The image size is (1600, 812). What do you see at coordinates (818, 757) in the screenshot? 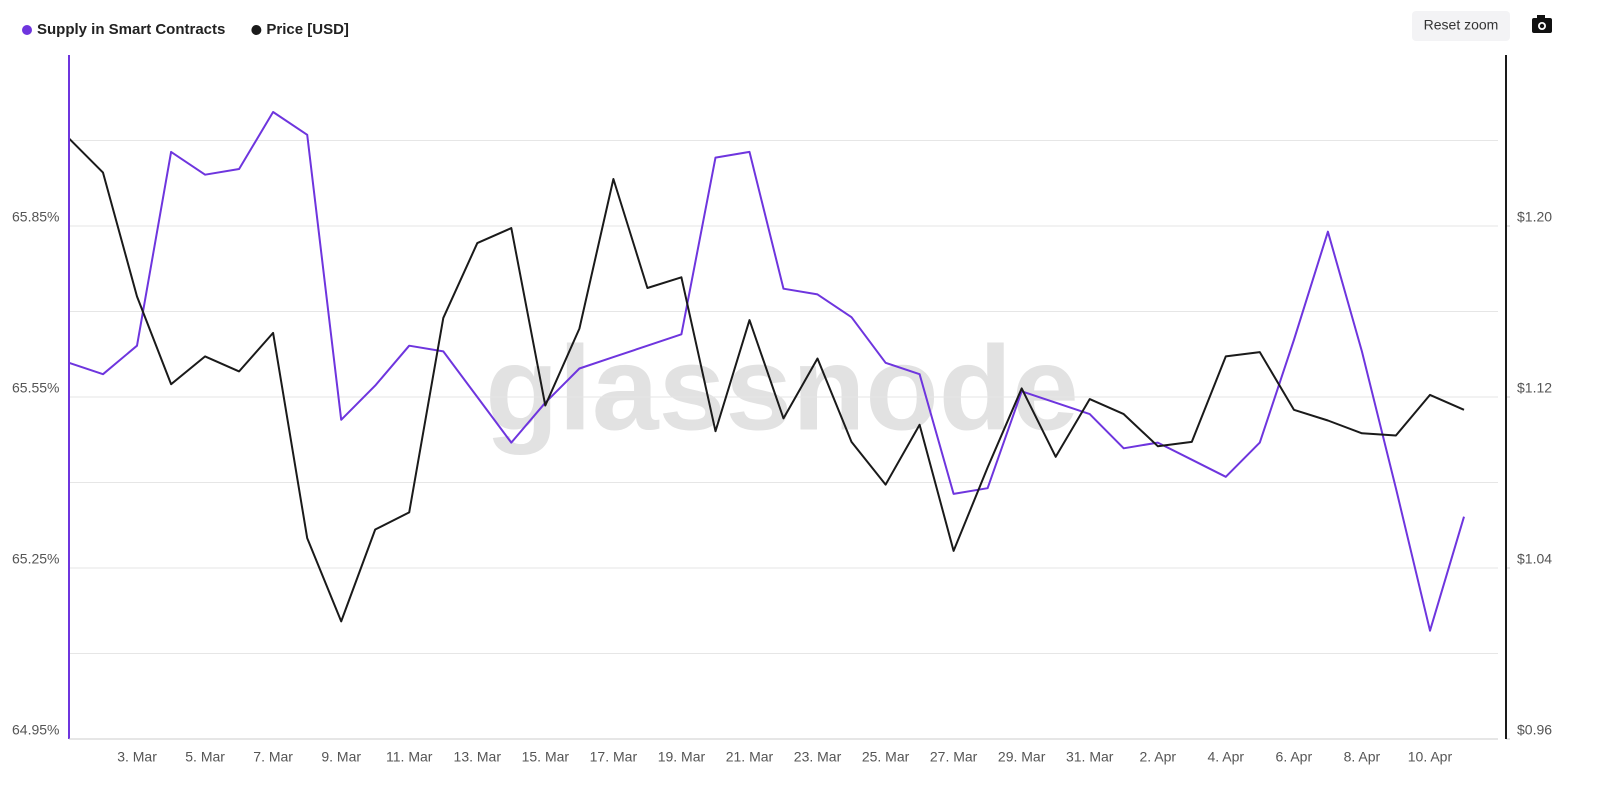
I see `x-tick-label: 23. Mar` at bounding box center [818, 757].